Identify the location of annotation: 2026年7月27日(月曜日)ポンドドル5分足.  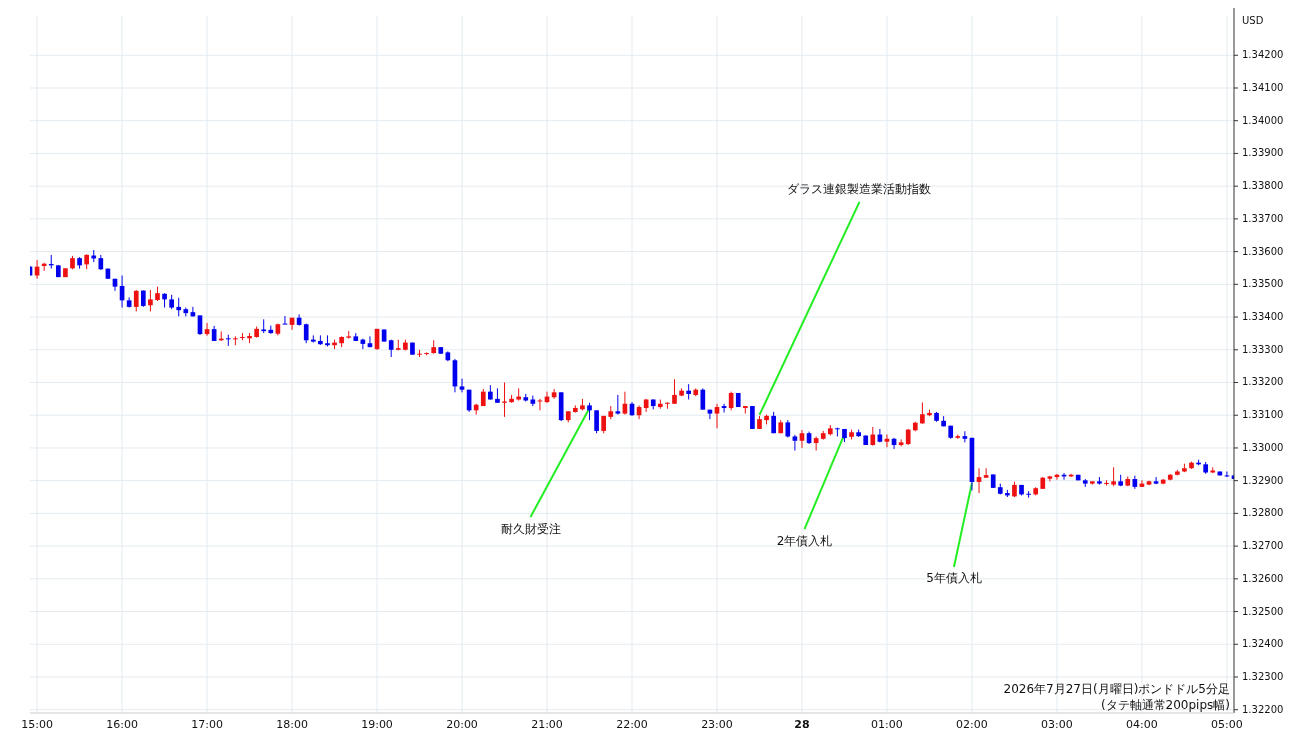
(1116, 689).